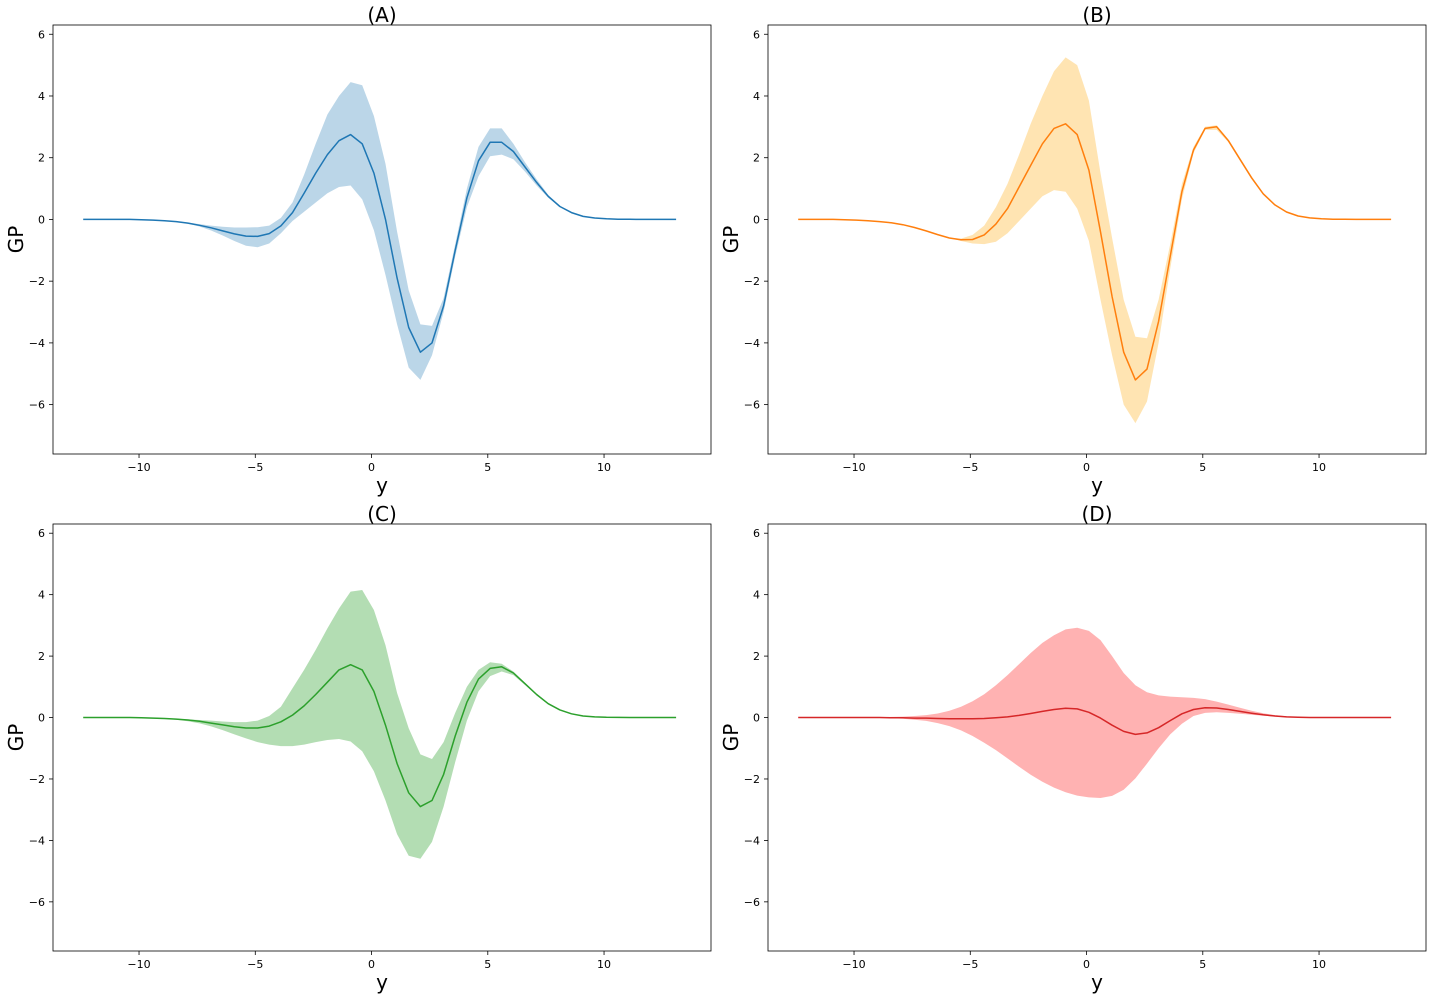 This screenshot has height=1000, width=1432. I want to click on panel-b-y-tick-label: 4, so click(756, 96).